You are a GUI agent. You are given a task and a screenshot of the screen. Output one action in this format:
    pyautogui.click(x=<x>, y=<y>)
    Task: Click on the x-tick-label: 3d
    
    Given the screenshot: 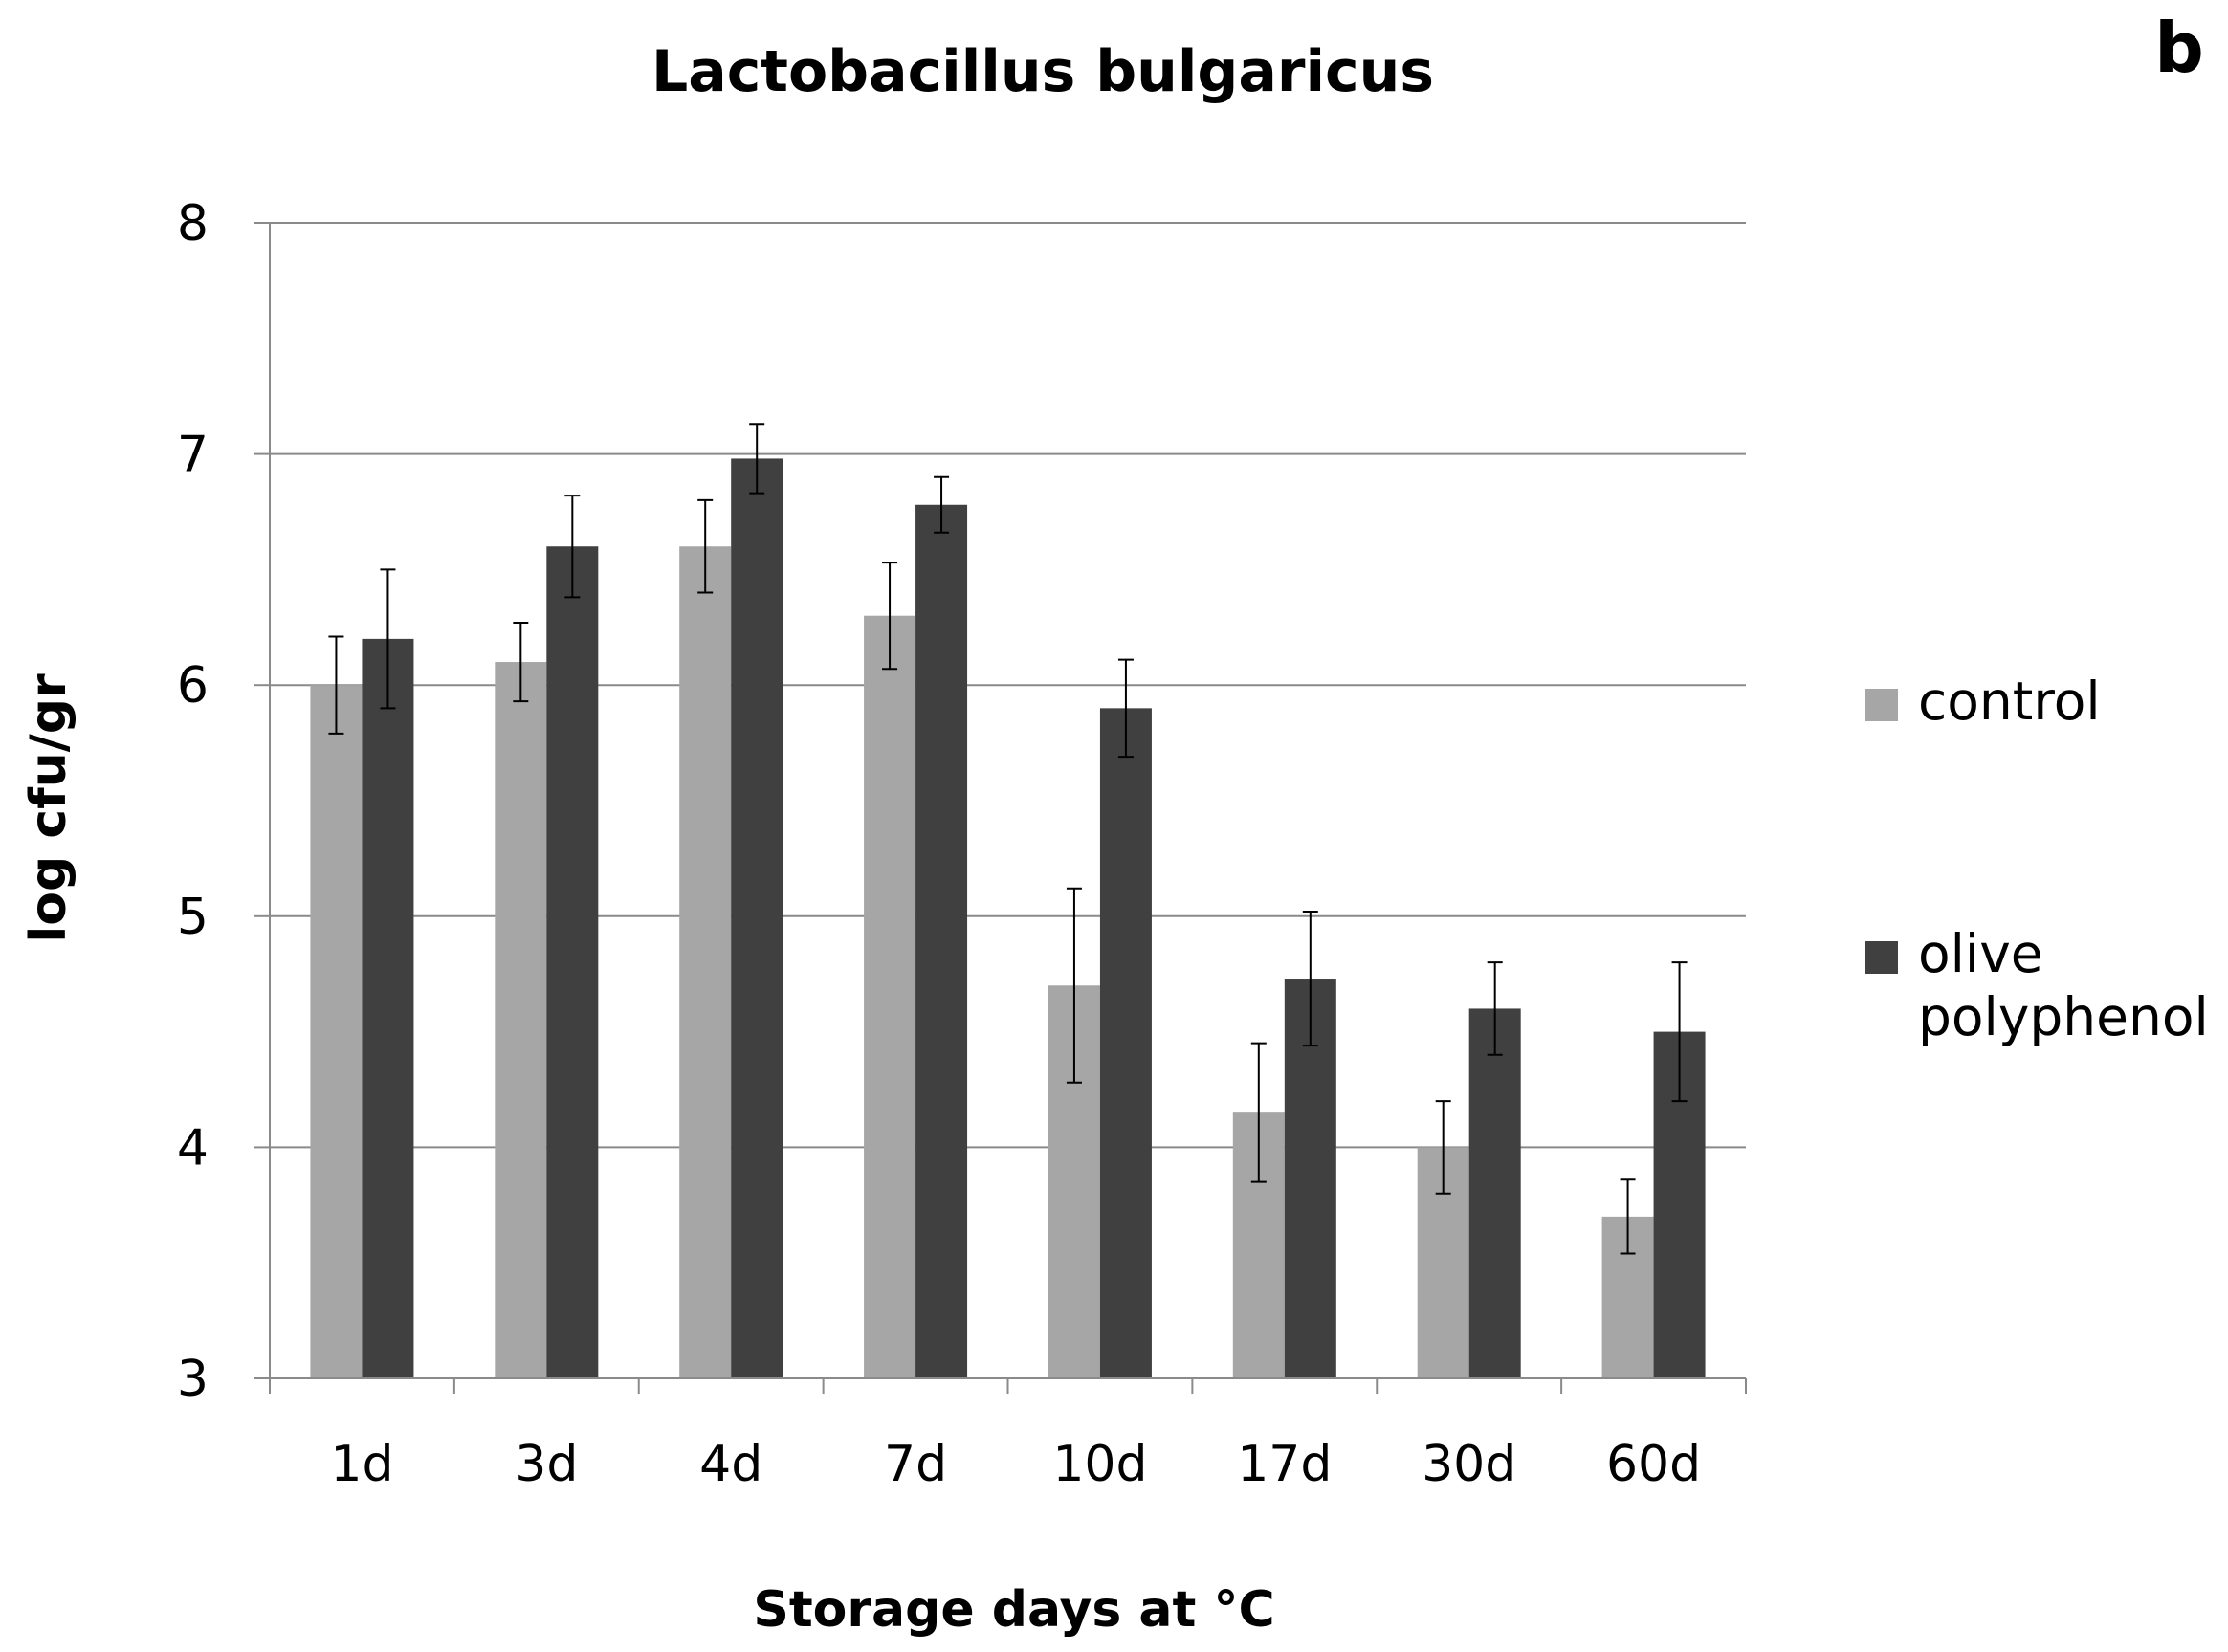 What is the action you would take?
    pyautogui.click(x=546, y=1464)
    